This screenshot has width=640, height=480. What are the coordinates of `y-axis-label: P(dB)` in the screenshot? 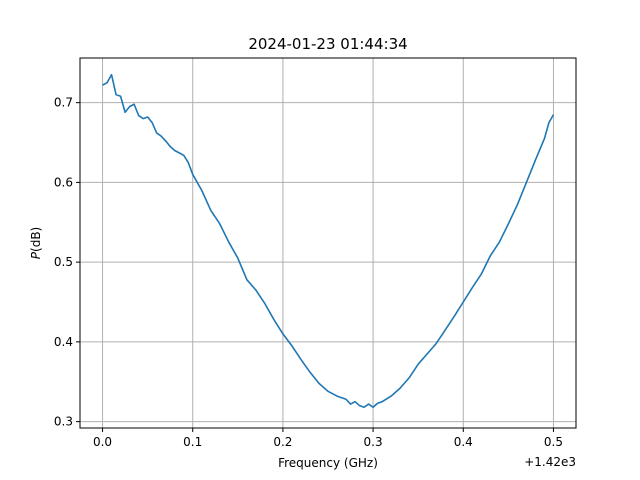 It's located at (36, 243).